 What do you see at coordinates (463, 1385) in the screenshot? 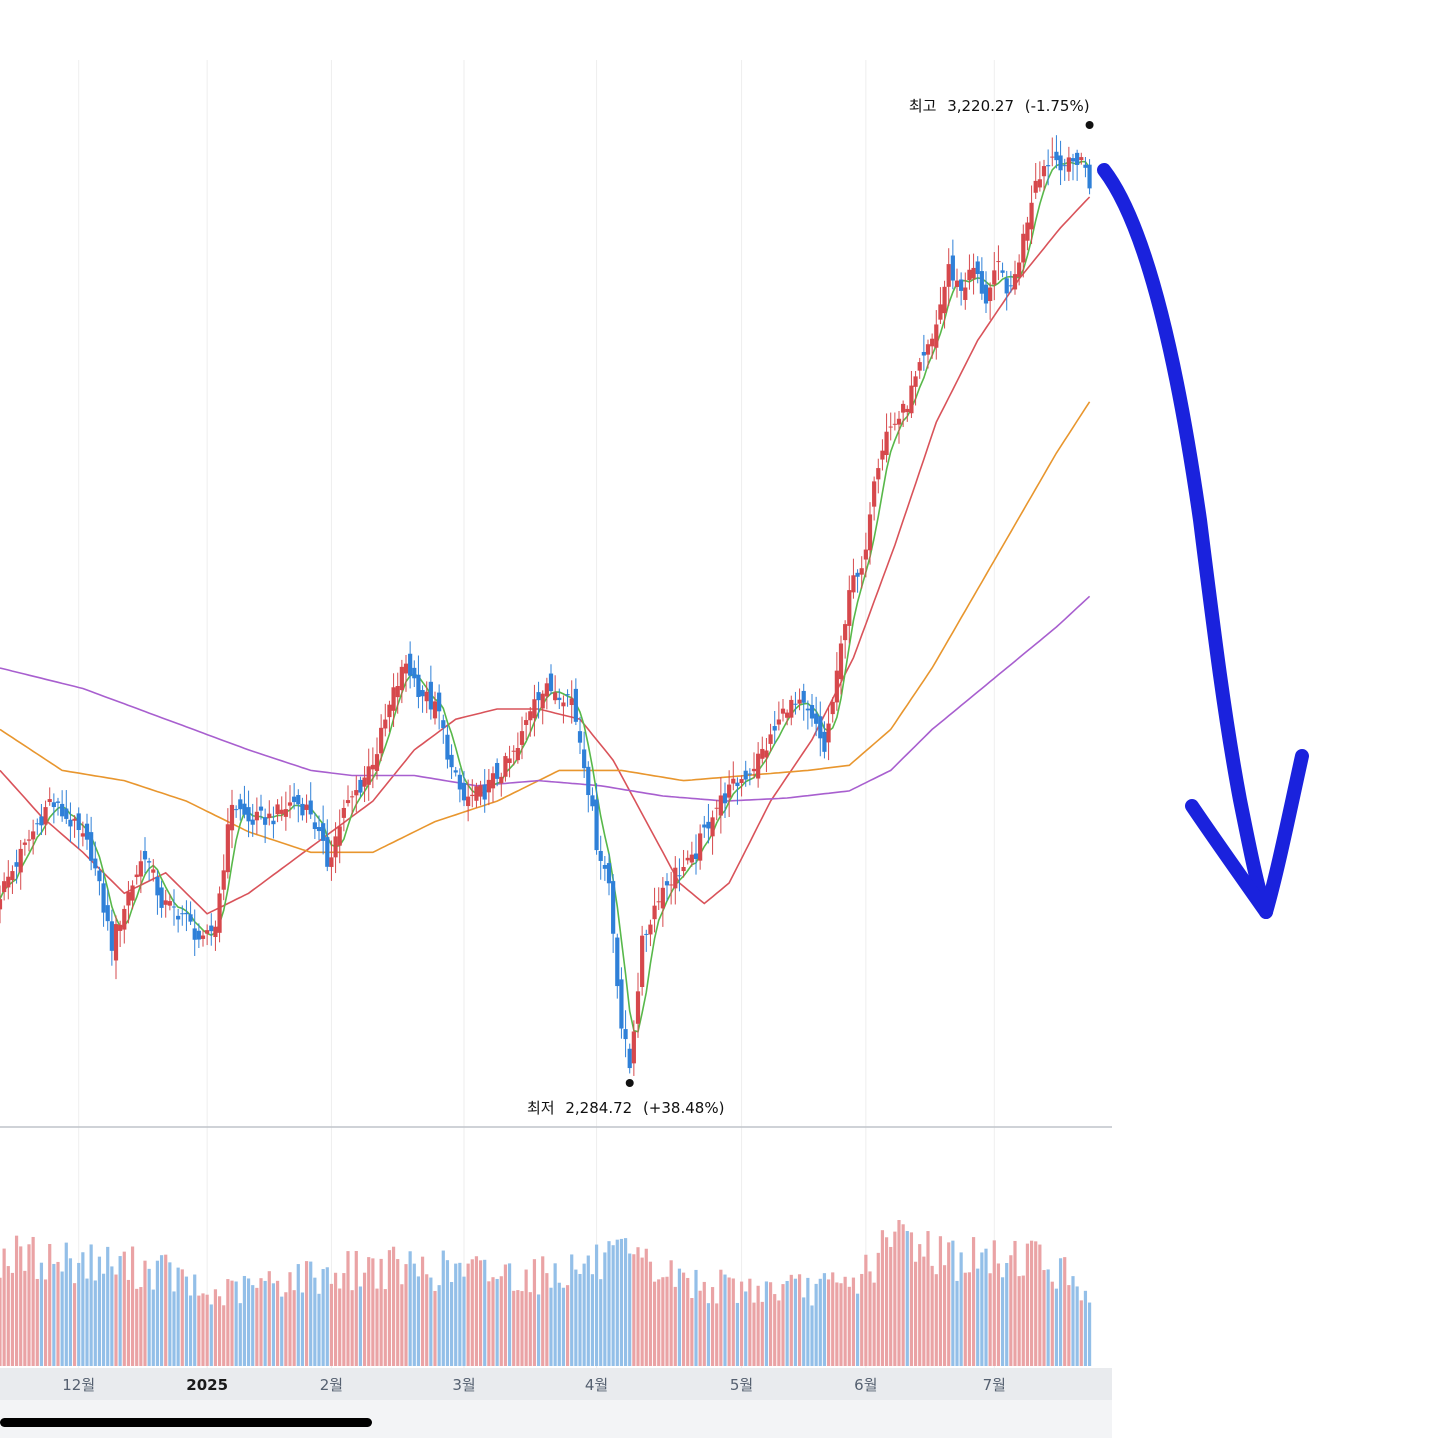
I see `x-tick-label: 3월` at bounding box center [463, 1385].